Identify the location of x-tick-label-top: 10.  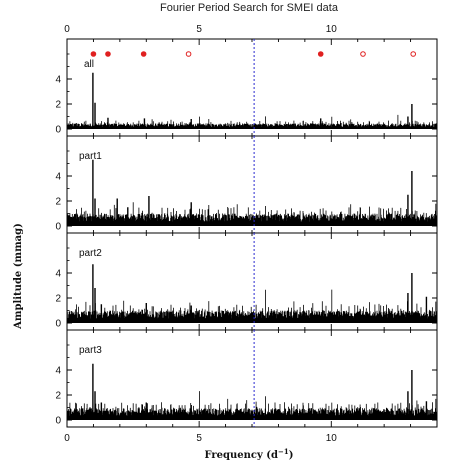
(332, 29).